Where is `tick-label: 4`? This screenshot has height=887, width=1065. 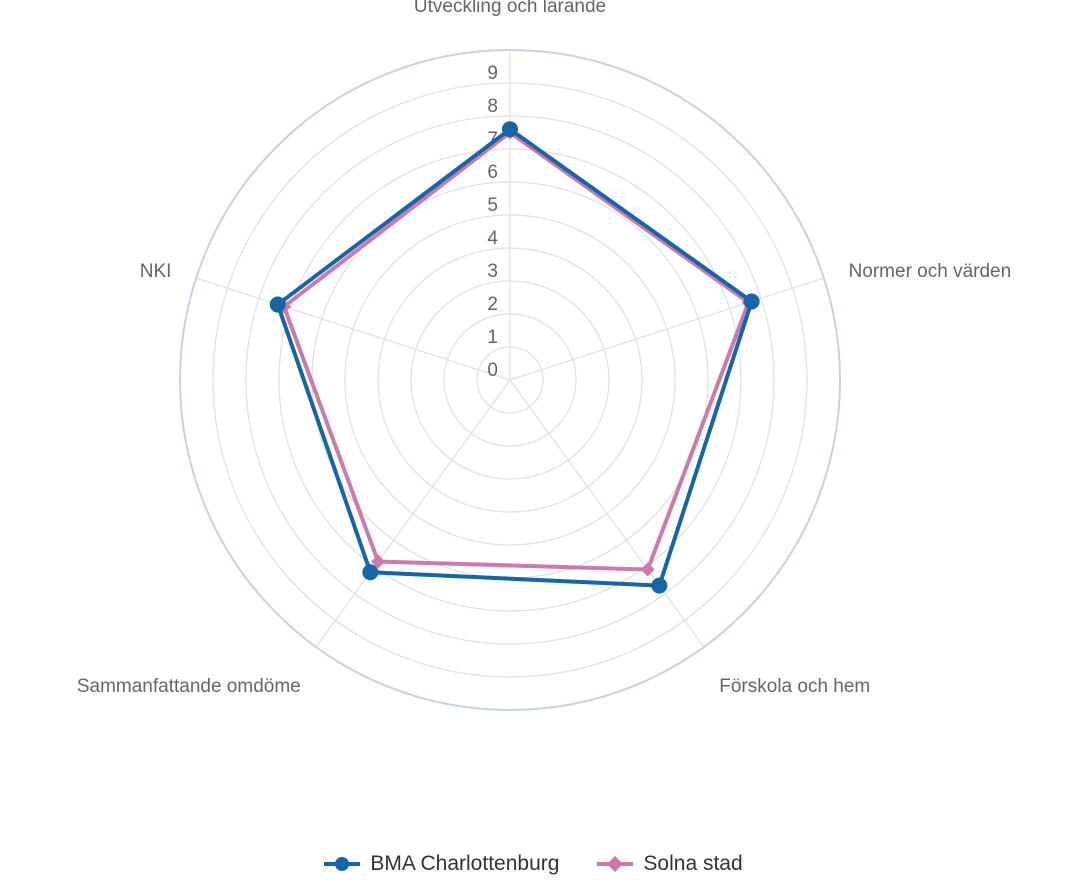
tick-label: 4 is located at coordinates (492, 238).